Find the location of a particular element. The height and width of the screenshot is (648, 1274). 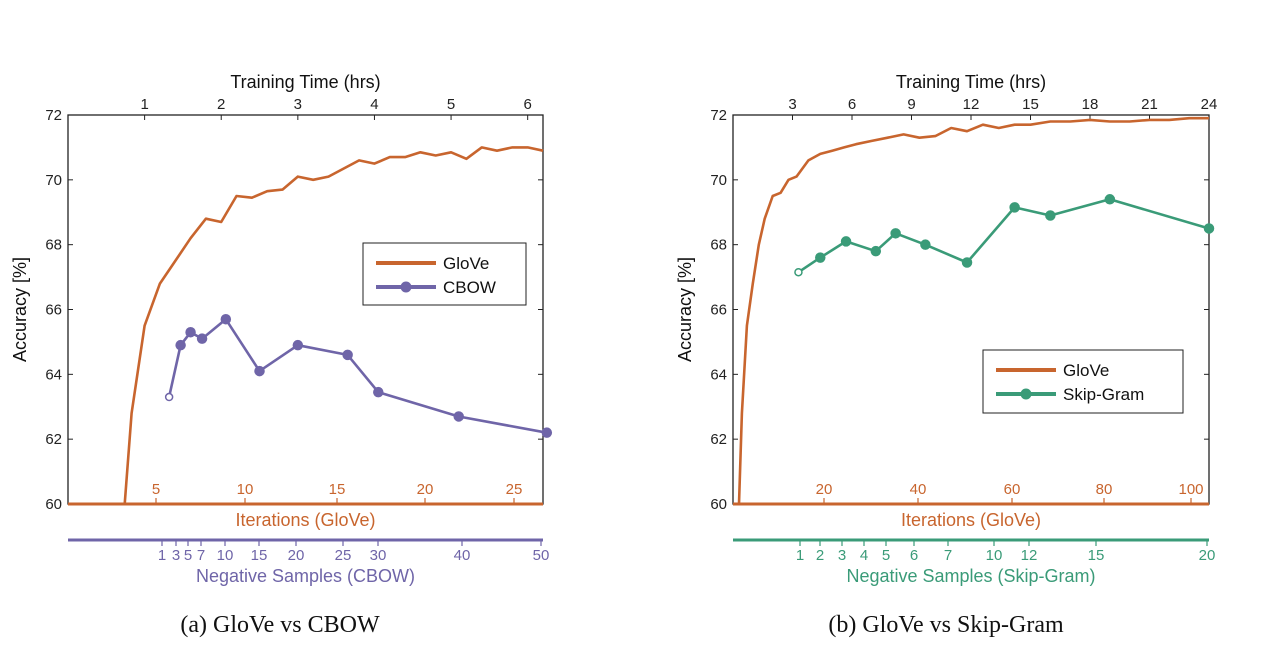

negative-samples-tick-label: 12 is located at coordinates (1029, 555).